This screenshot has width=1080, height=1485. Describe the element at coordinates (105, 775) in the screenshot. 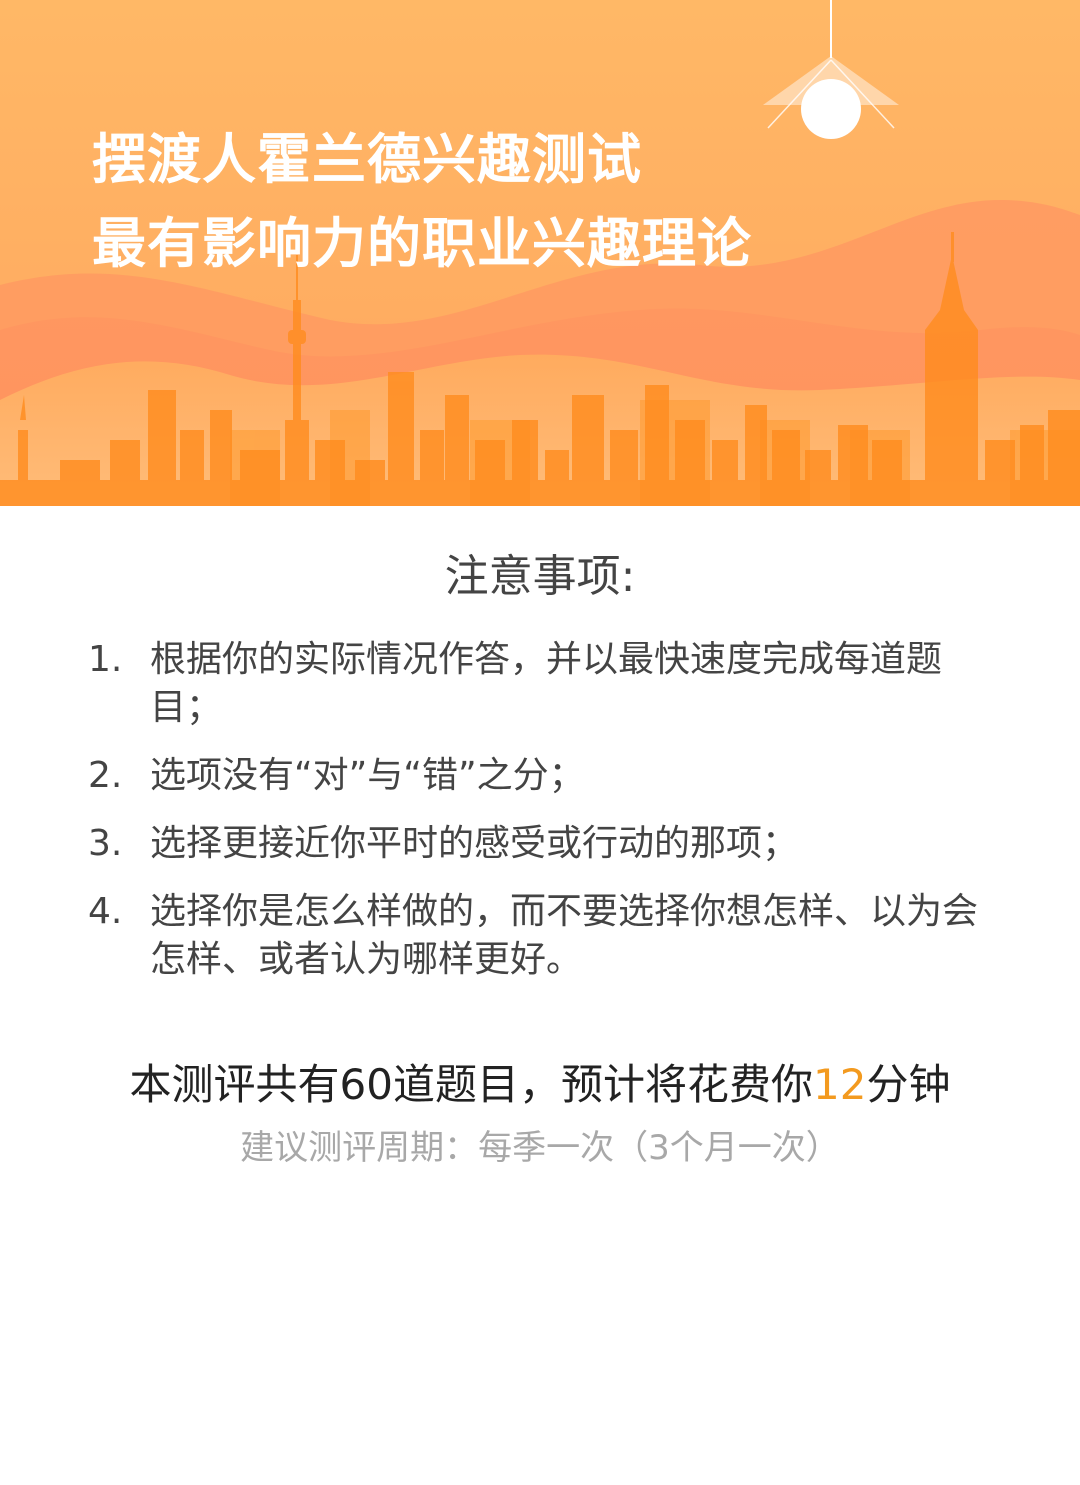

I see `rule-number: 2.` at that location.